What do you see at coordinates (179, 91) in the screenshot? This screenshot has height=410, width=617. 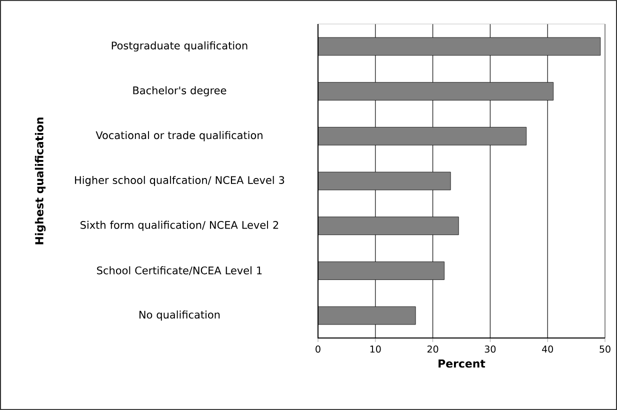 I see `y-tick-label: Bachelor's degree` at bounding box center [179, 91].